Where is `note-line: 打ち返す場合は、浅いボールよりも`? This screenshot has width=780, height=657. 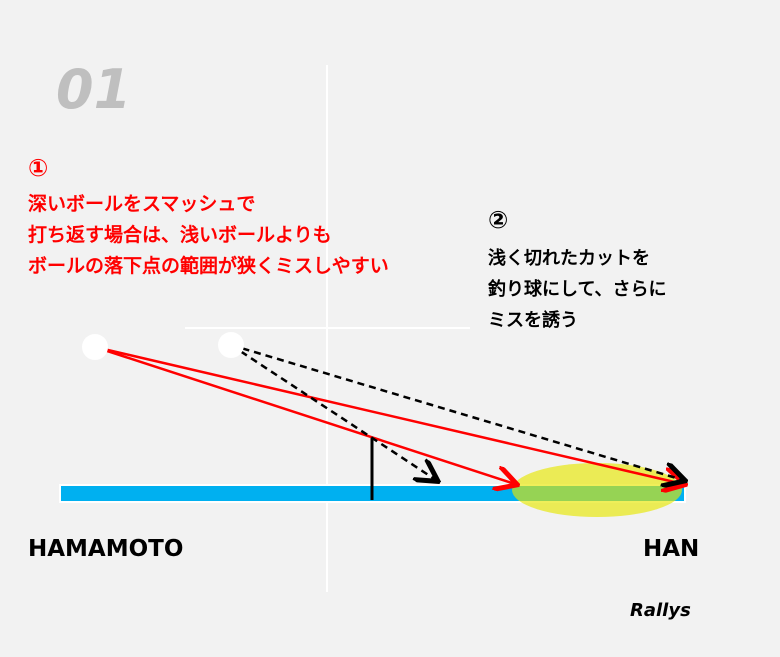 note-line: 打ち返す場合は、浅いボールよりも is located at coordinates (180, 234).